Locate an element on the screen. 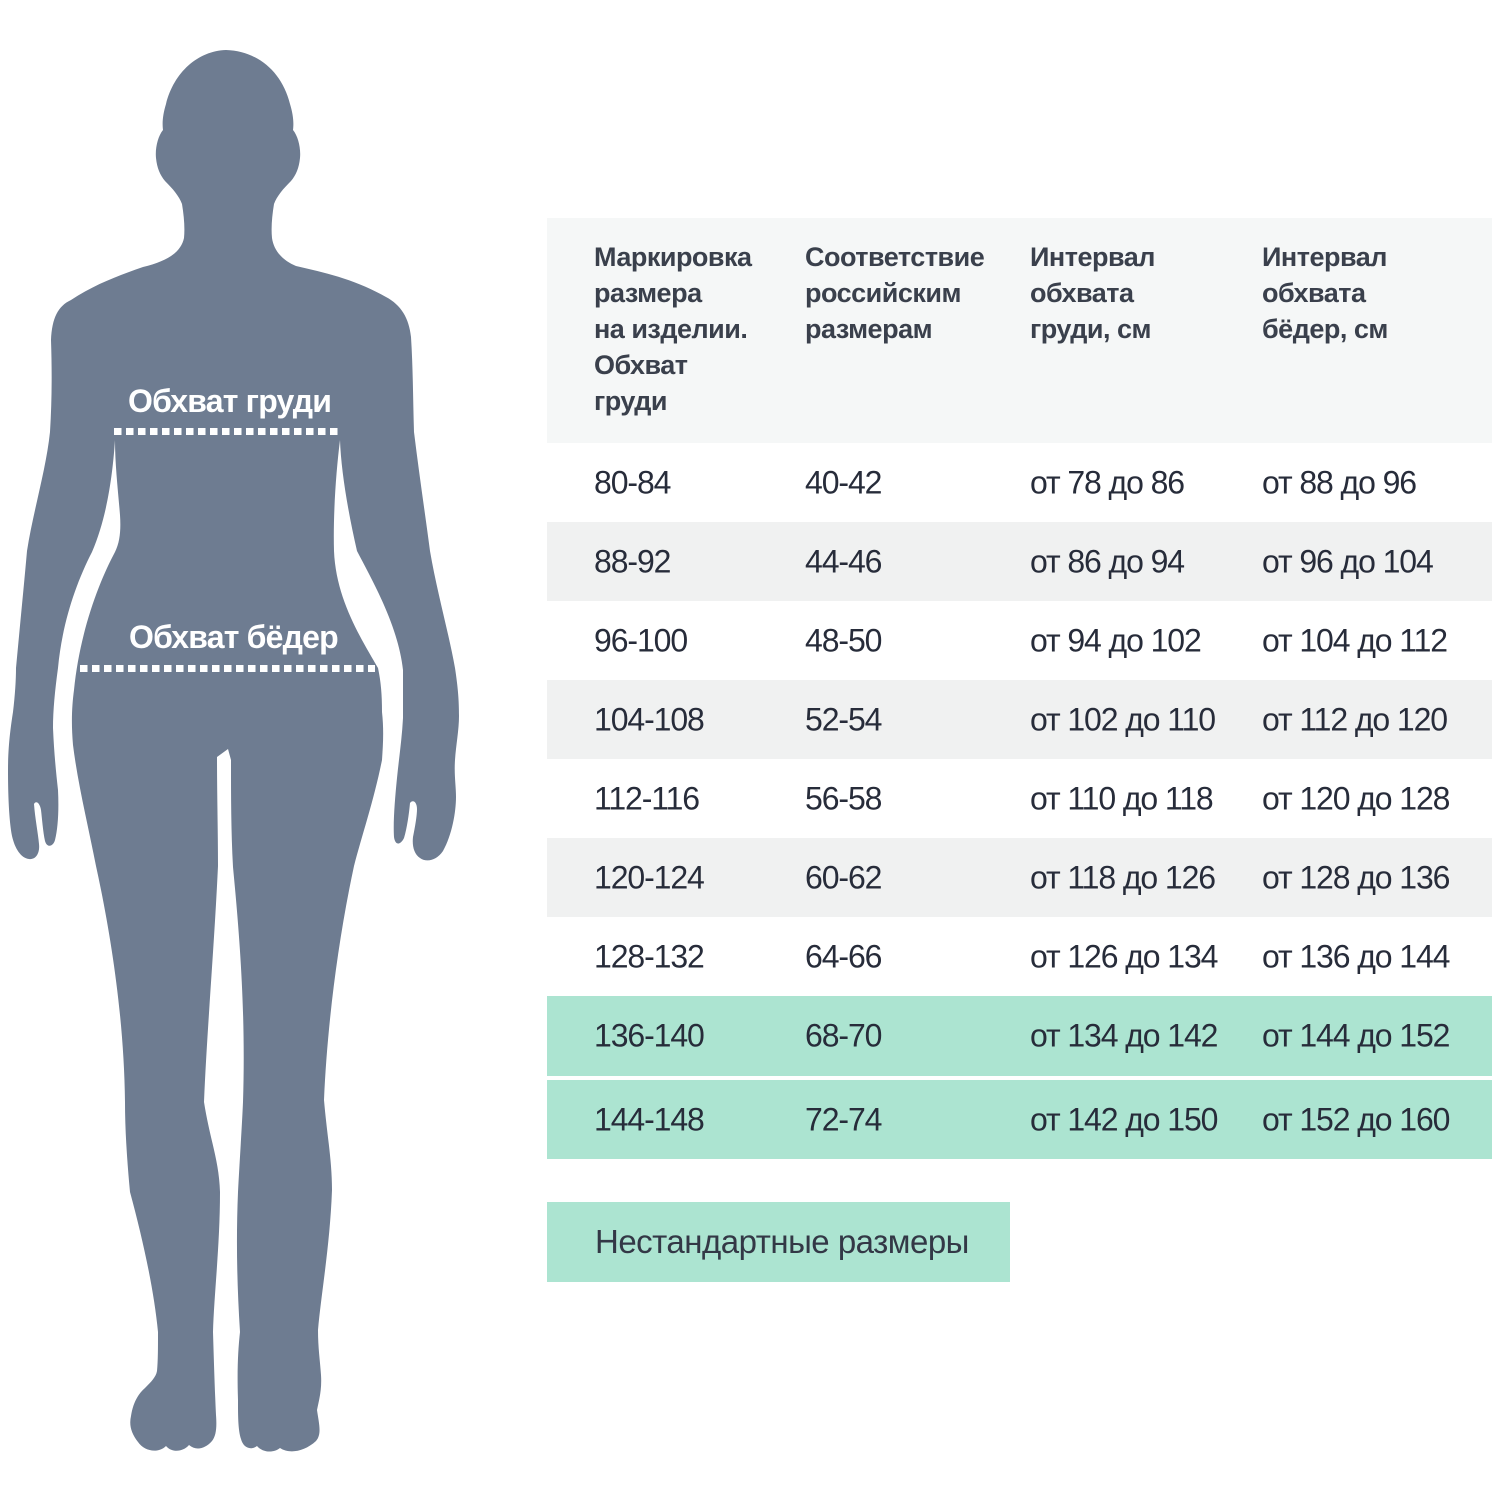  svg-text: Обхват груди is located at coordinates (229, 401).